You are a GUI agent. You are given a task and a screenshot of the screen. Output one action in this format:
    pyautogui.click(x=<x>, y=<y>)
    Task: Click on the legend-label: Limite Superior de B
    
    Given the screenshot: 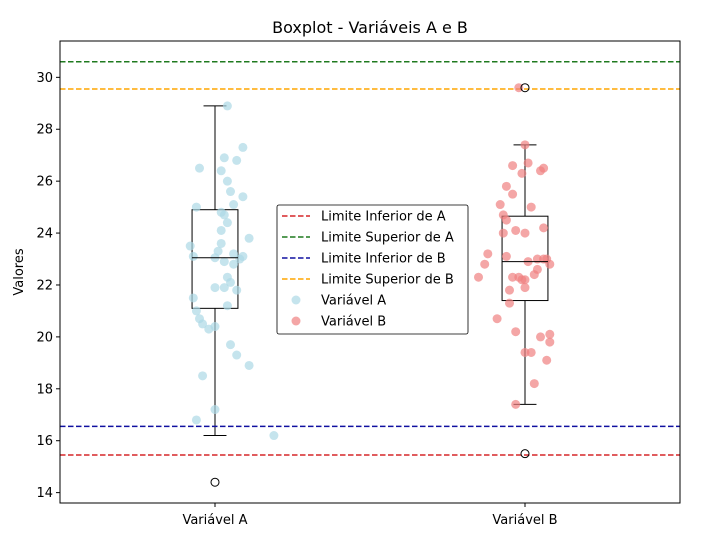 What is the action you would take?
    pyautogui.click(x=387, y=280)
    